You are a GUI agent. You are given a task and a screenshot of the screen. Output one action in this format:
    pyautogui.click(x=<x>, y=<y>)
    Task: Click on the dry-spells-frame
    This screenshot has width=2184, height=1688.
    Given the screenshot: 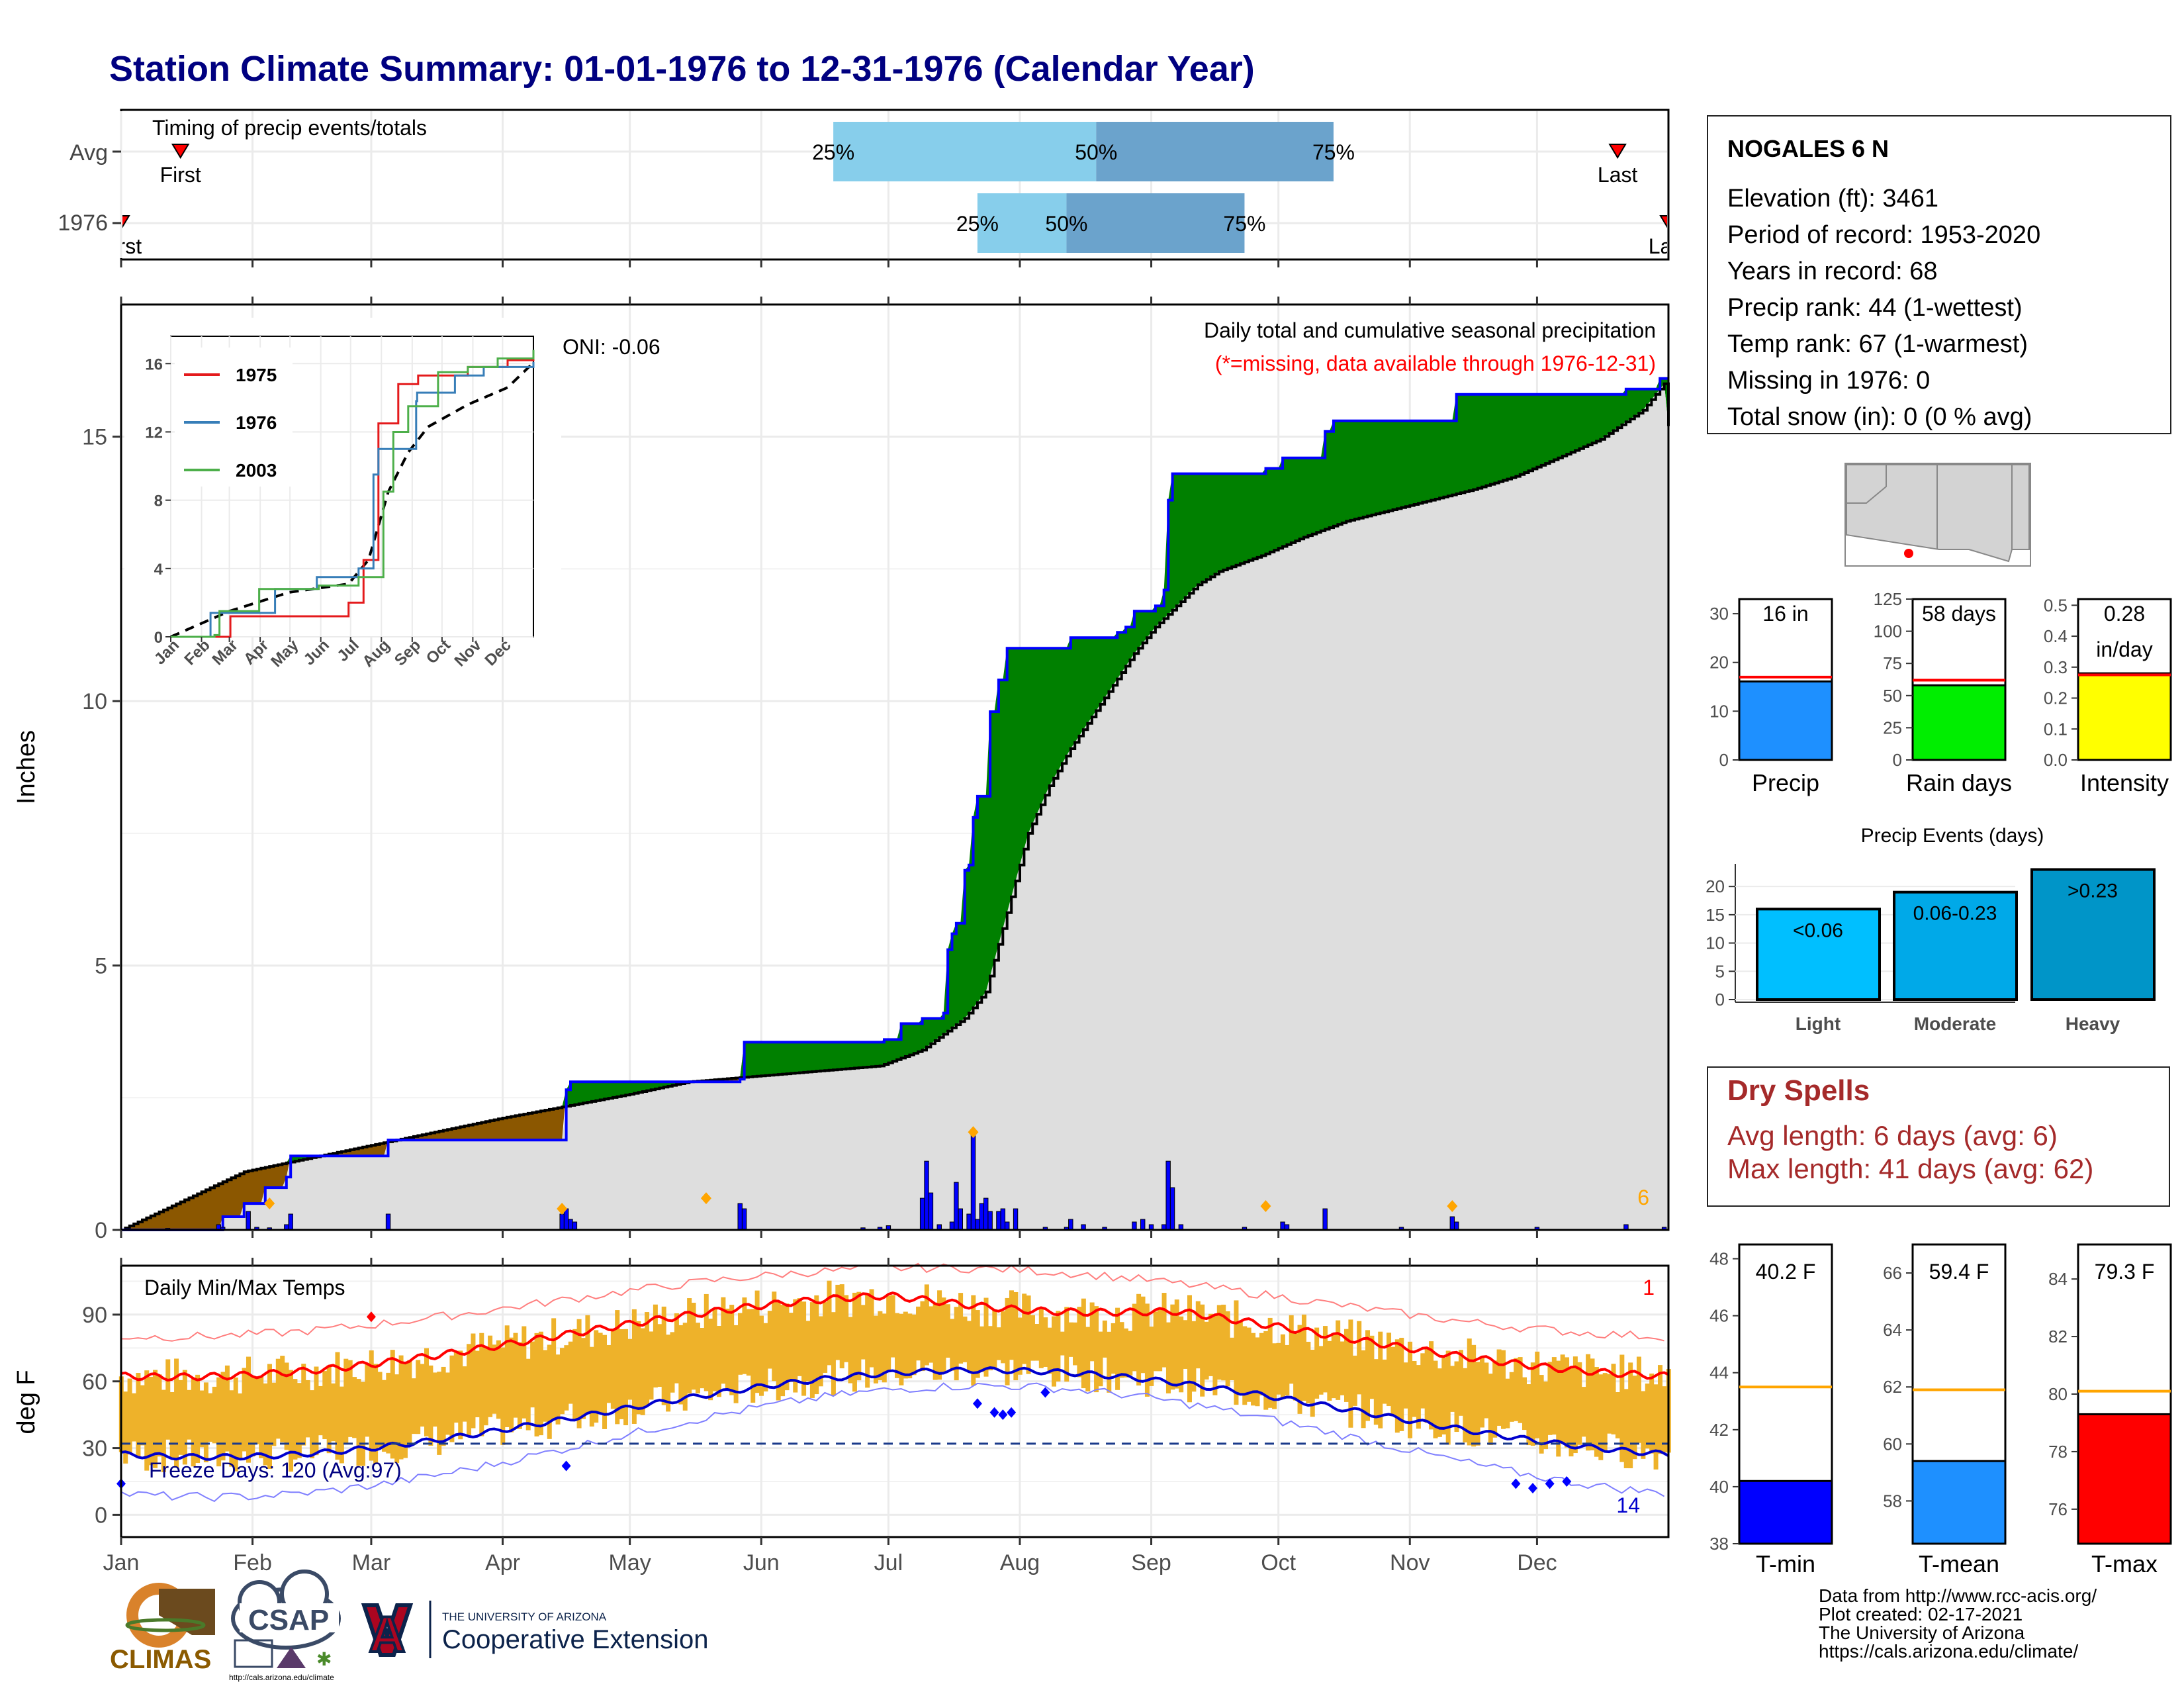 What is the action you would take?
    pyautogui.click(x=1939, y=1136)
    